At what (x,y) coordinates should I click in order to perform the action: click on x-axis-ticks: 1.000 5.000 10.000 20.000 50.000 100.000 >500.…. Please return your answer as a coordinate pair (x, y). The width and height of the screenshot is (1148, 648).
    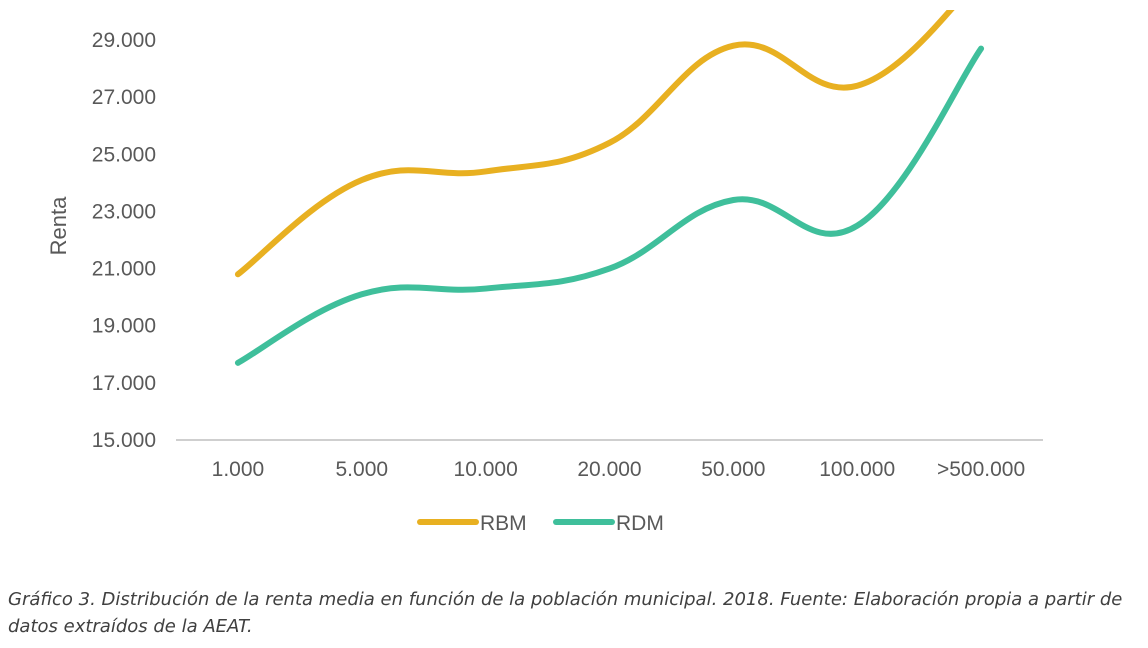
    Looking at the image, I should click on (619, 469).